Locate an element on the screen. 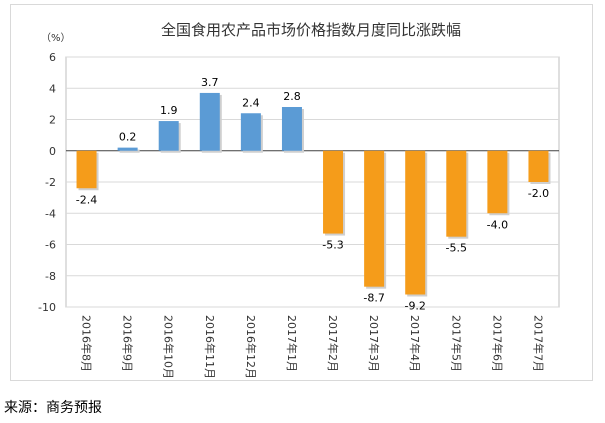 The width and height of the screenshot is (605, 423). y-tick-label: -8 is located at coordinates (50, 276).